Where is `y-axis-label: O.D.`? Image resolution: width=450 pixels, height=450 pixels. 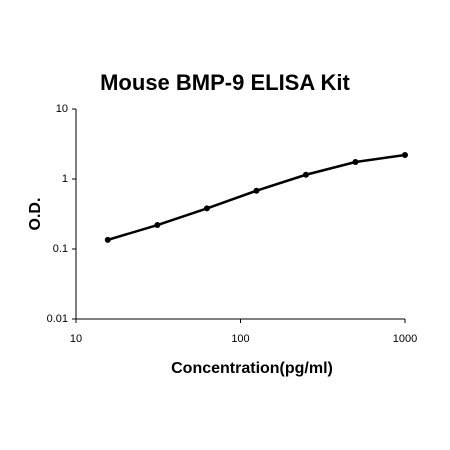 y-axis-label: O.D. is located at coordinates (35, 214).